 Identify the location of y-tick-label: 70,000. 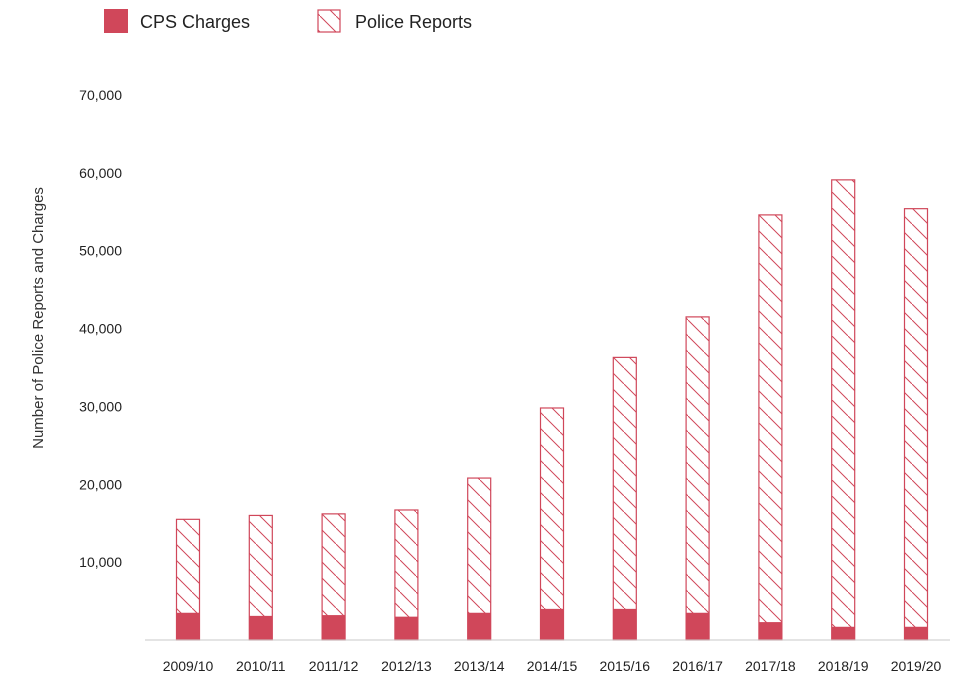
(100, 95).